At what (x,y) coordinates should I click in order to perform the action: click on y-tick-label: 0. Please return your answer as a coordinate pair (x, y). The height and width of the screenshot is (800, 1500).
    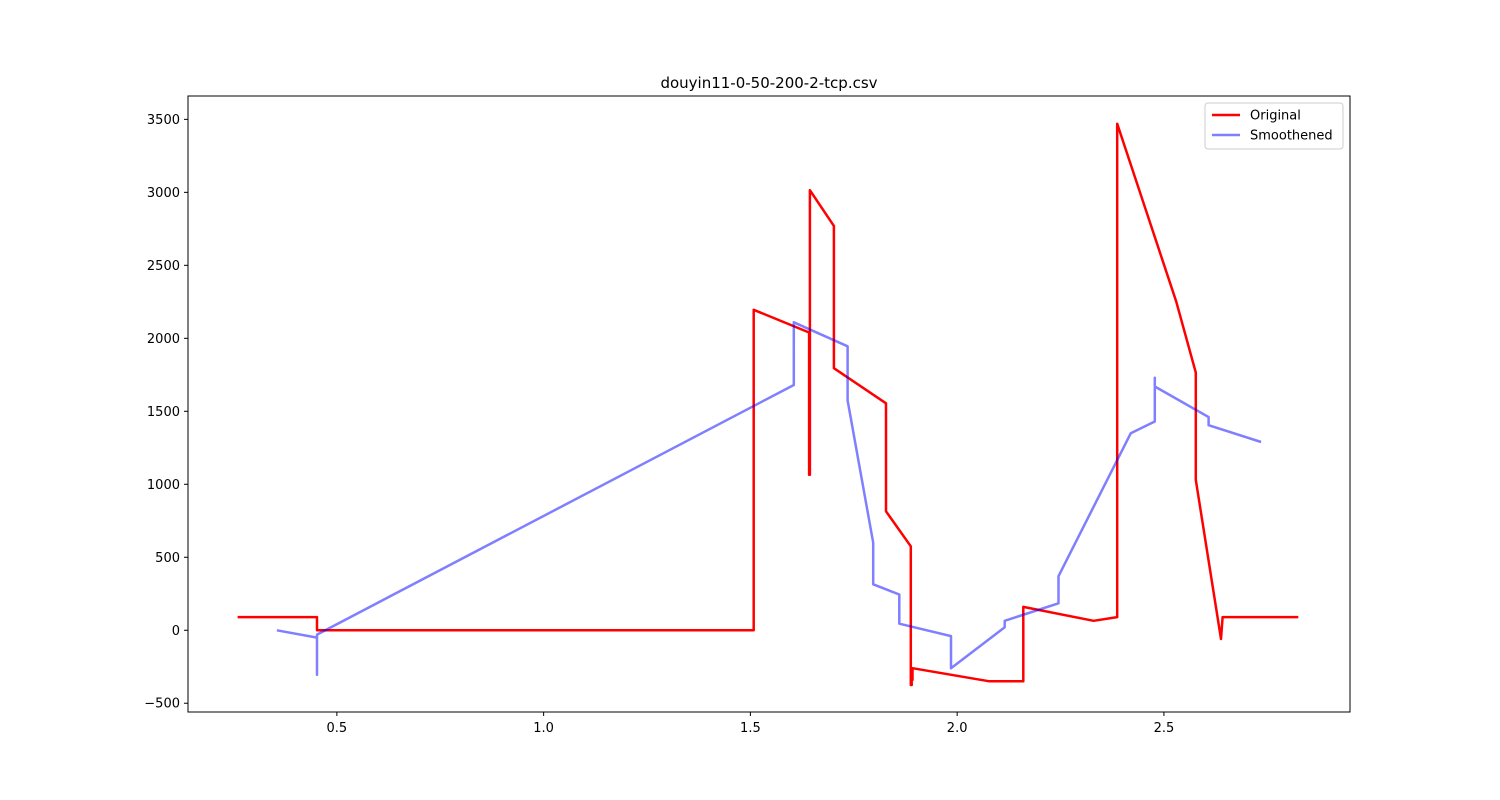
    Looking at the image, I should click on (176, 631).